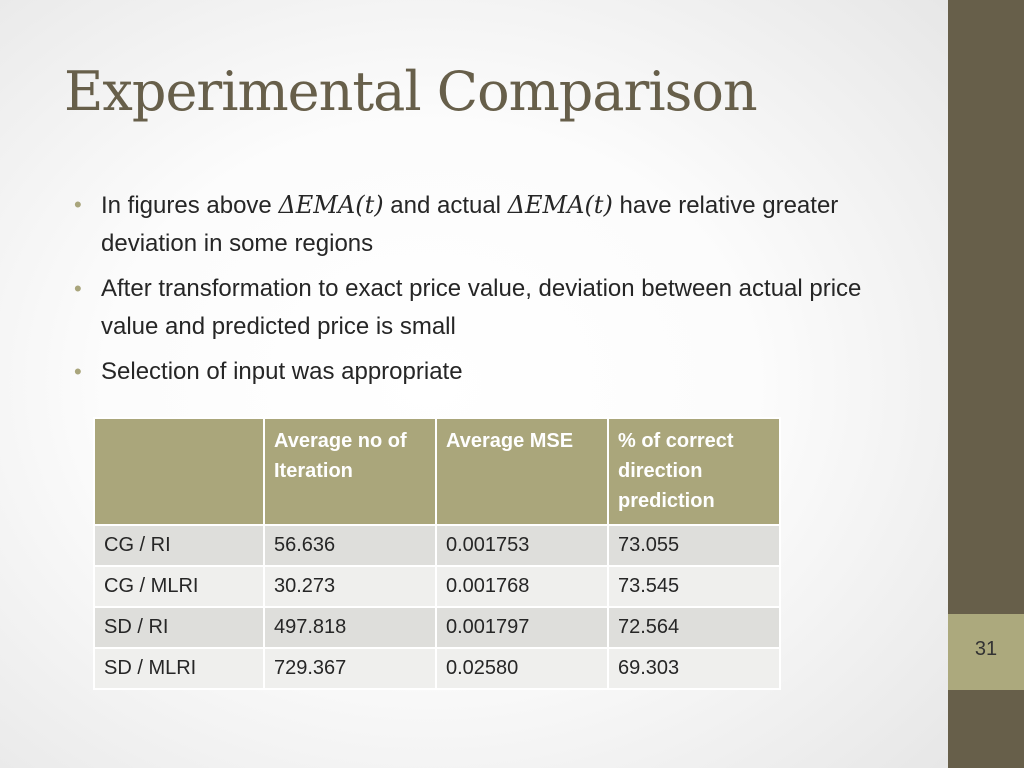  Describe the element at coordinates (350, 545) in the screenshot. I see `table-cell: 56.636` at that location.